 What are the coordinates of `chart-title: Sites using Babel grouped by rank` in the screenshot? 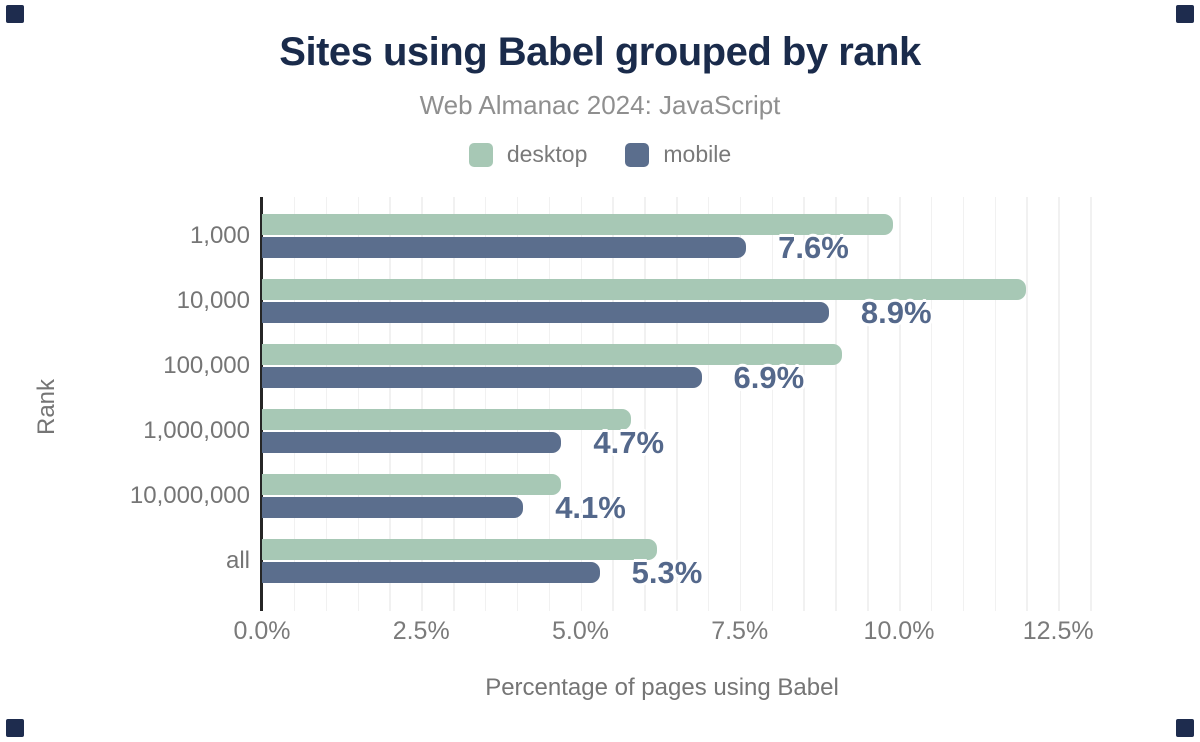 It's located at (600, 52).